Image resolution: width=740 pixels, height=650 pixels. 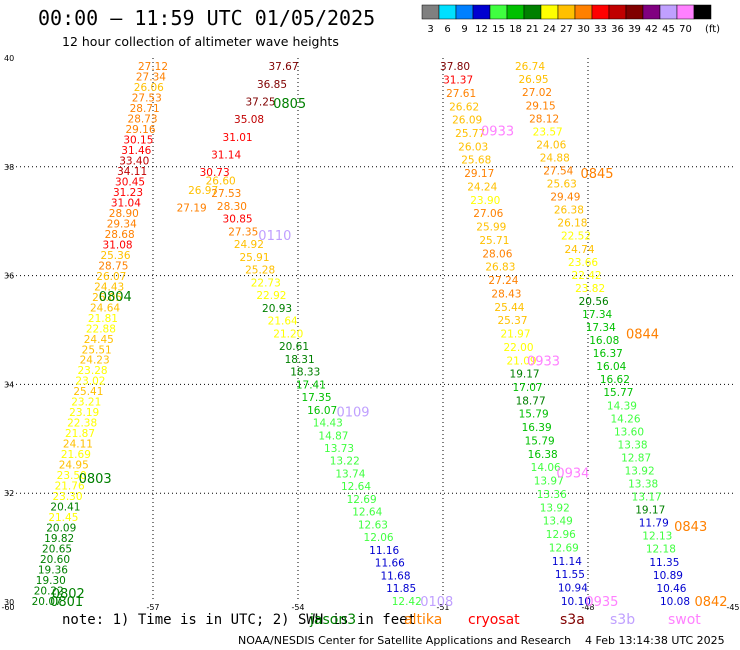 I want to click on data-point: 25.68, so click(x=476, y=161).